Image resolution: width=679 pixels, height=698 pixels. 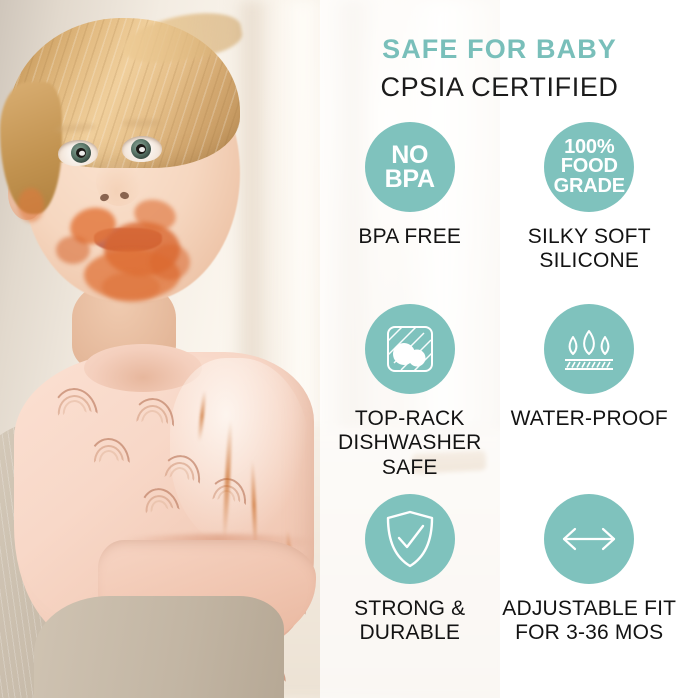 What do you see at coordinates (410, 179) in the screenshot?
I see `badge-line-2: BPA` at bounding box center [410, 179].